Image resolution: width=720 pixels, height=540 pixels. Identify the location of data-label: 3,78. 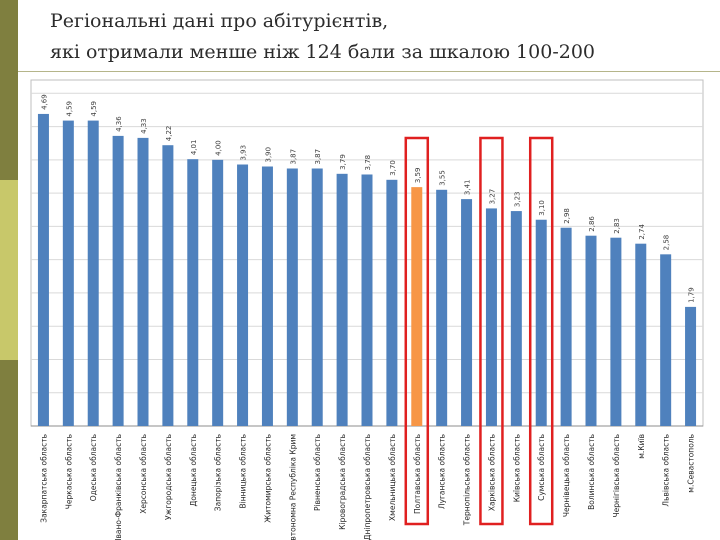
(368, 163).